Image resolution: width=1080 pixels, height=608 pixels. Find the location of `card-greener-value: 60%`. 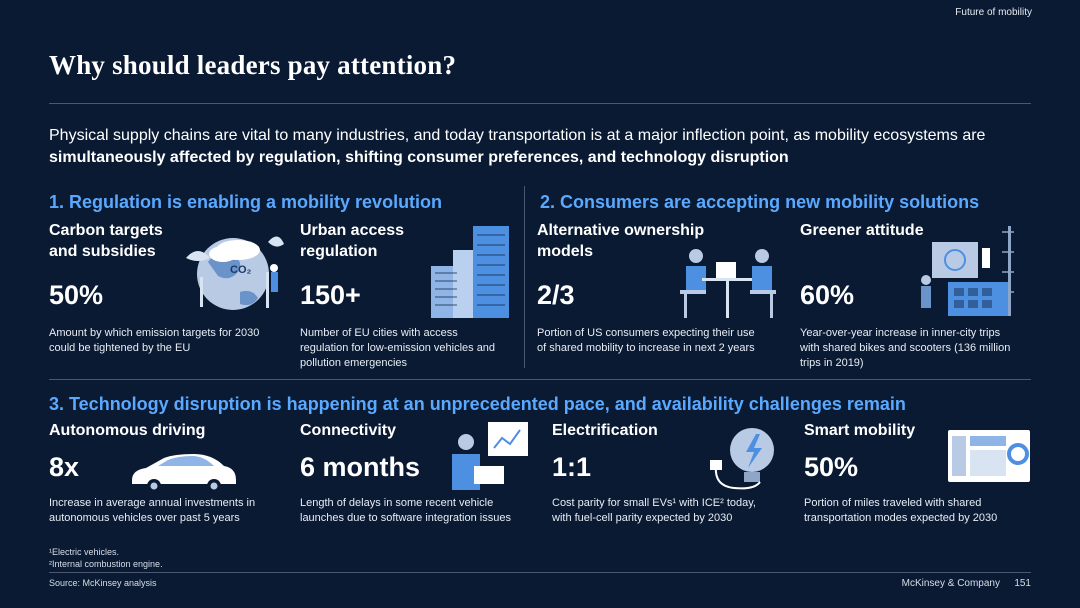

card-greener-value: 60% is located at coordinates (827, 295).